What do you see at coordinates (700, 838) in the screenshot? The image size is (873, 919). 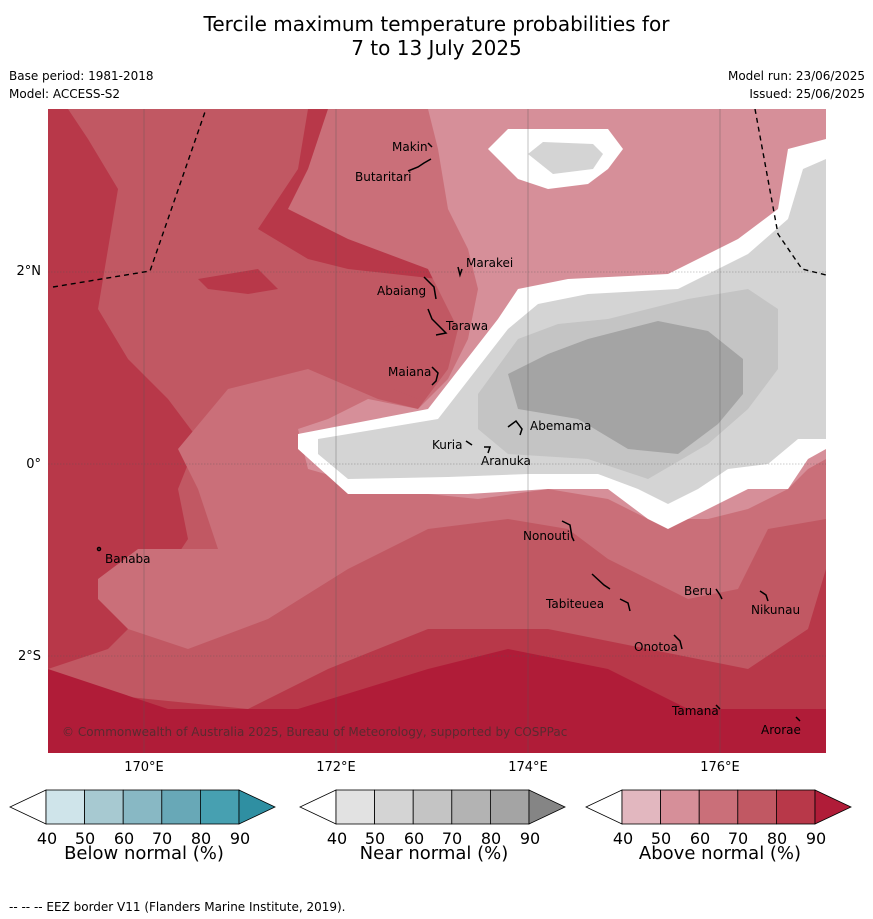 I see `cbar-above-tick: 60` at bounding box center [700, 838].